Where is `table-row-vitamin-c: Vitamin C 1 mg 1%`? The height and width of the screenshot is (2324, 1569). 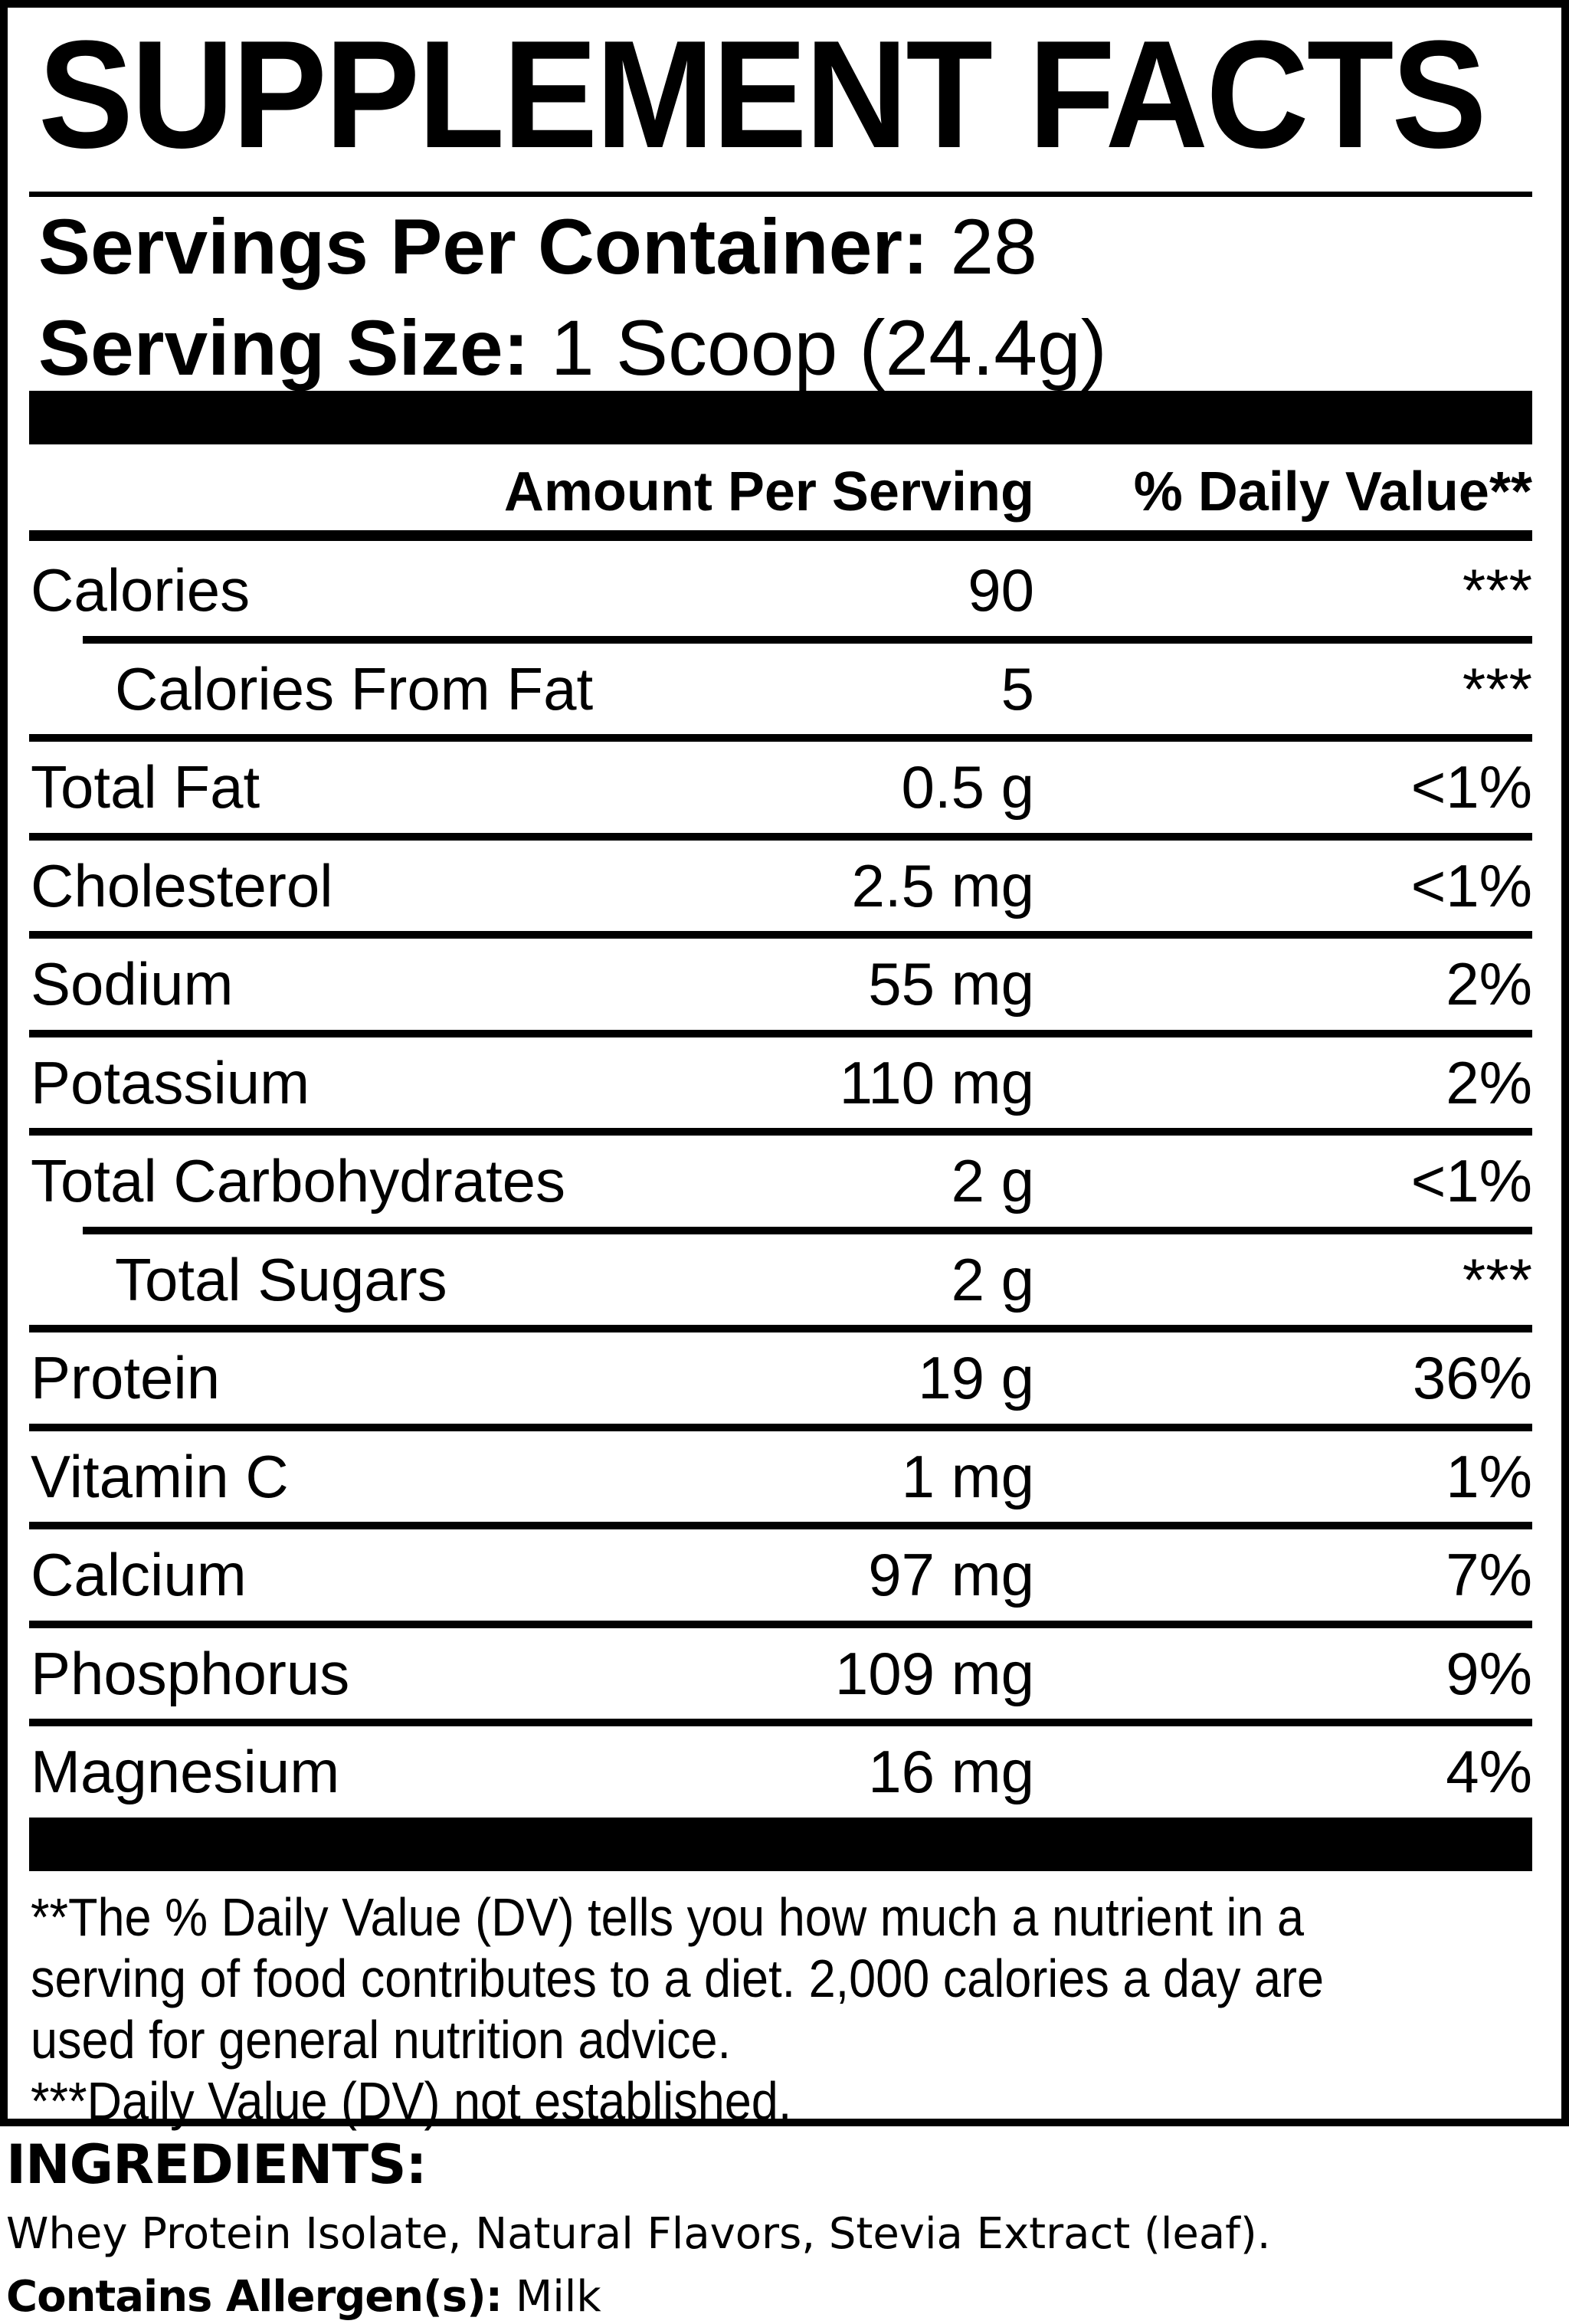 table-row-vitamin-c: Vitamin C 1 mg 1% is located at coordinates (781, 1477).